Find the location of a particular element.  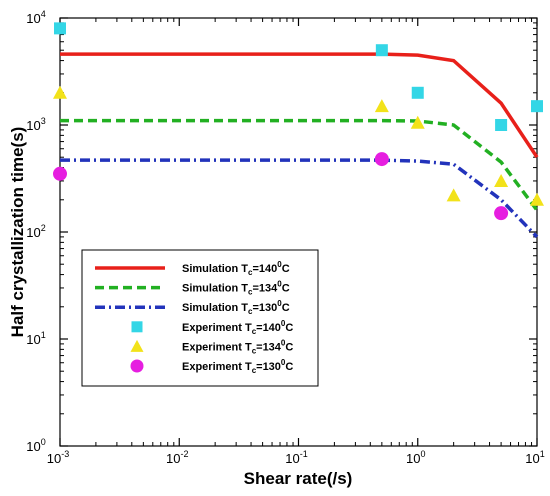

x-axis-title: Shear rate(/s) is located at coordinates (298, 478).